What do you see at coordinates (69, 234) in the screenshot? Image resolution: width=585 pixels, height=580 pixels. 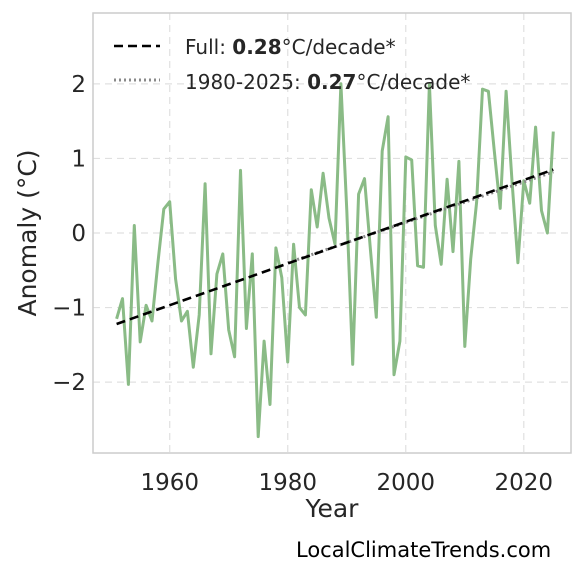 I see `y-axis-ticks: −2 −1 0 1 2` at bounding box center [69, 234].